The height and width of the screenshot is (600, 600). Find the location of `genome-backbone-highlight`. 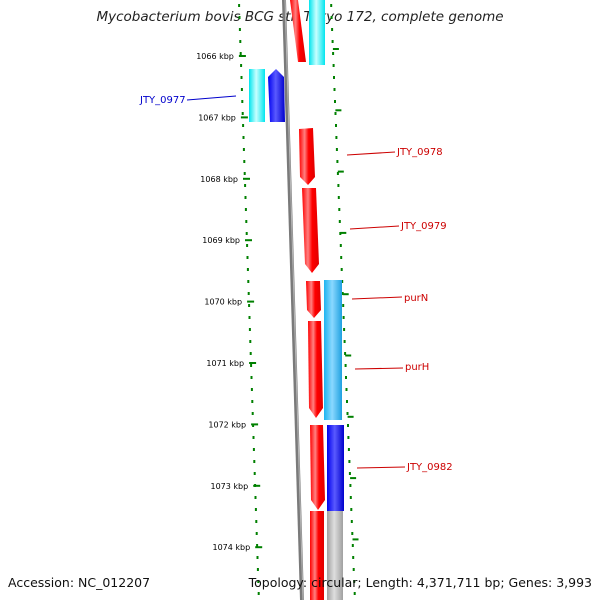

genome-backbone-highlight is located at coordinates (294, 300).